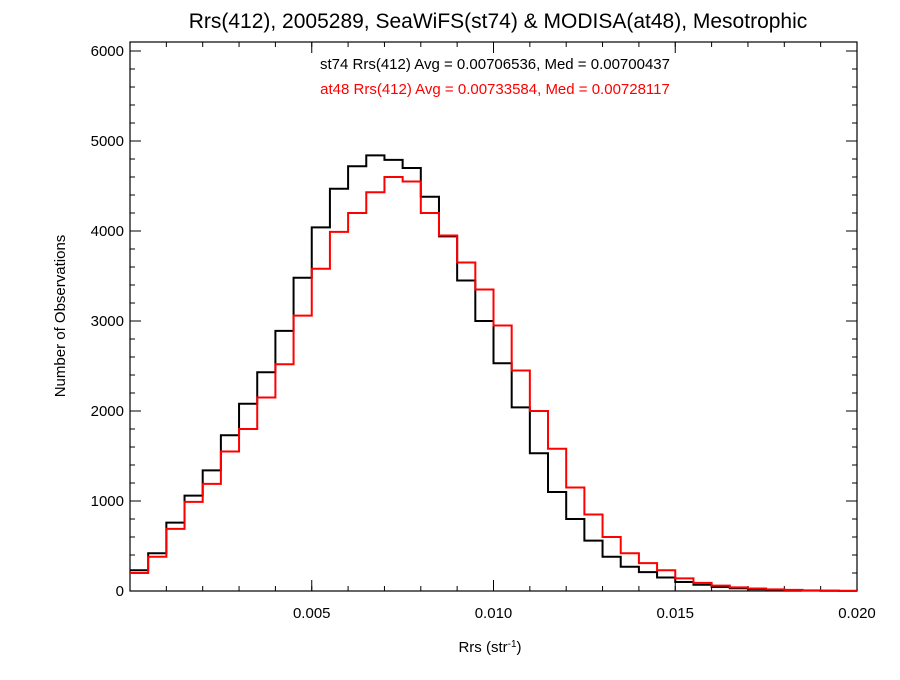 The width and height of the screenshot is (900, 680). Describe the element at coordinates (107, 411) in the screenshot. I see `y-tick-label: 2000` at that location.